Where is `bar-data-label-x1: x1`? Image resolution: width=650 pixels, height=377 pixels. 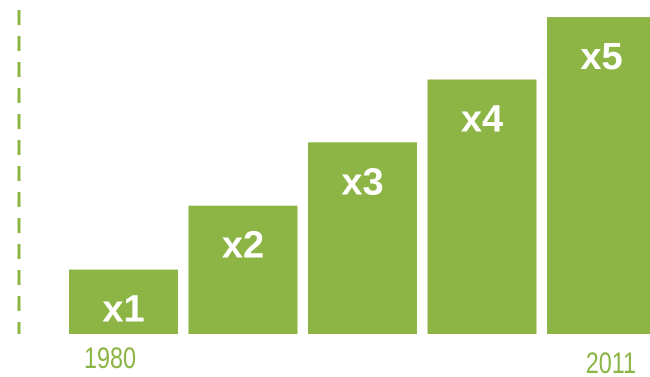 bar-data-label-x1: x1 is located at coordinates (123, 310).